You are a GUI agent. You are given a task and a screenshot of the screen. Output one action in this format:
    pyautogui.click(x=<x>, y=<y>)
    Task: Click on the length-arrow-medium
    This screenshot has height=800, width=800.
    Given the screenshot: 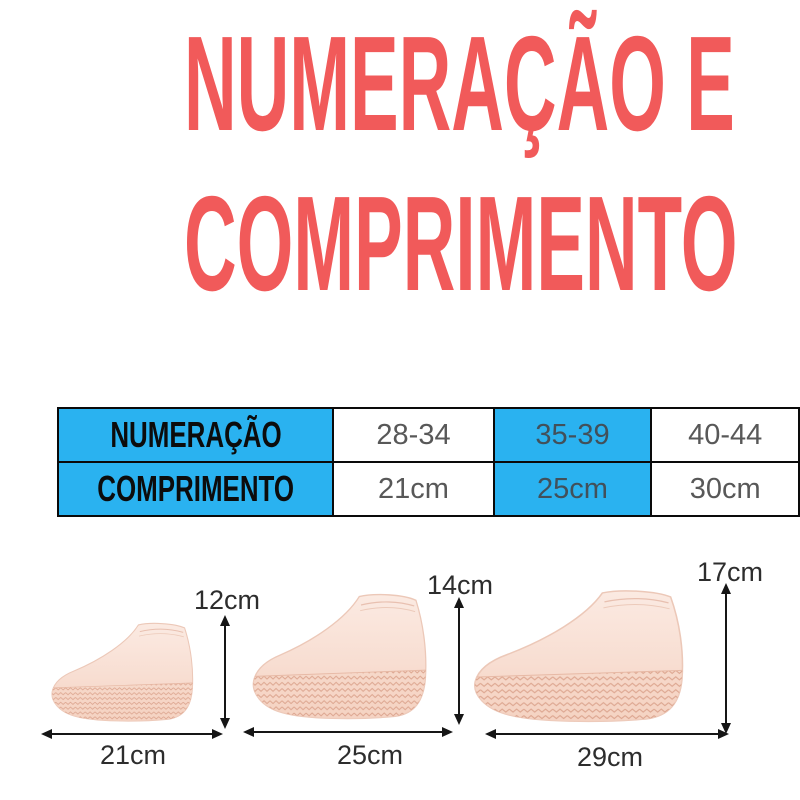 What is the action you would take?
    pyautogui.click(x=348, y=732)
    